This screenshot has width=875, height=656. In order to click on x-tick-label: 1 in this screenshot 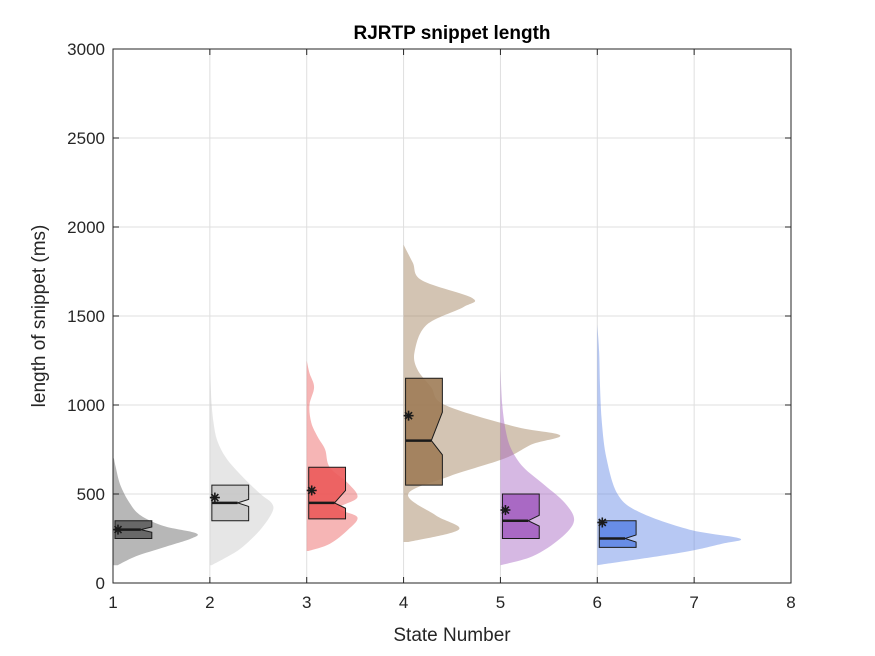, I will do `click(112, 602)`.